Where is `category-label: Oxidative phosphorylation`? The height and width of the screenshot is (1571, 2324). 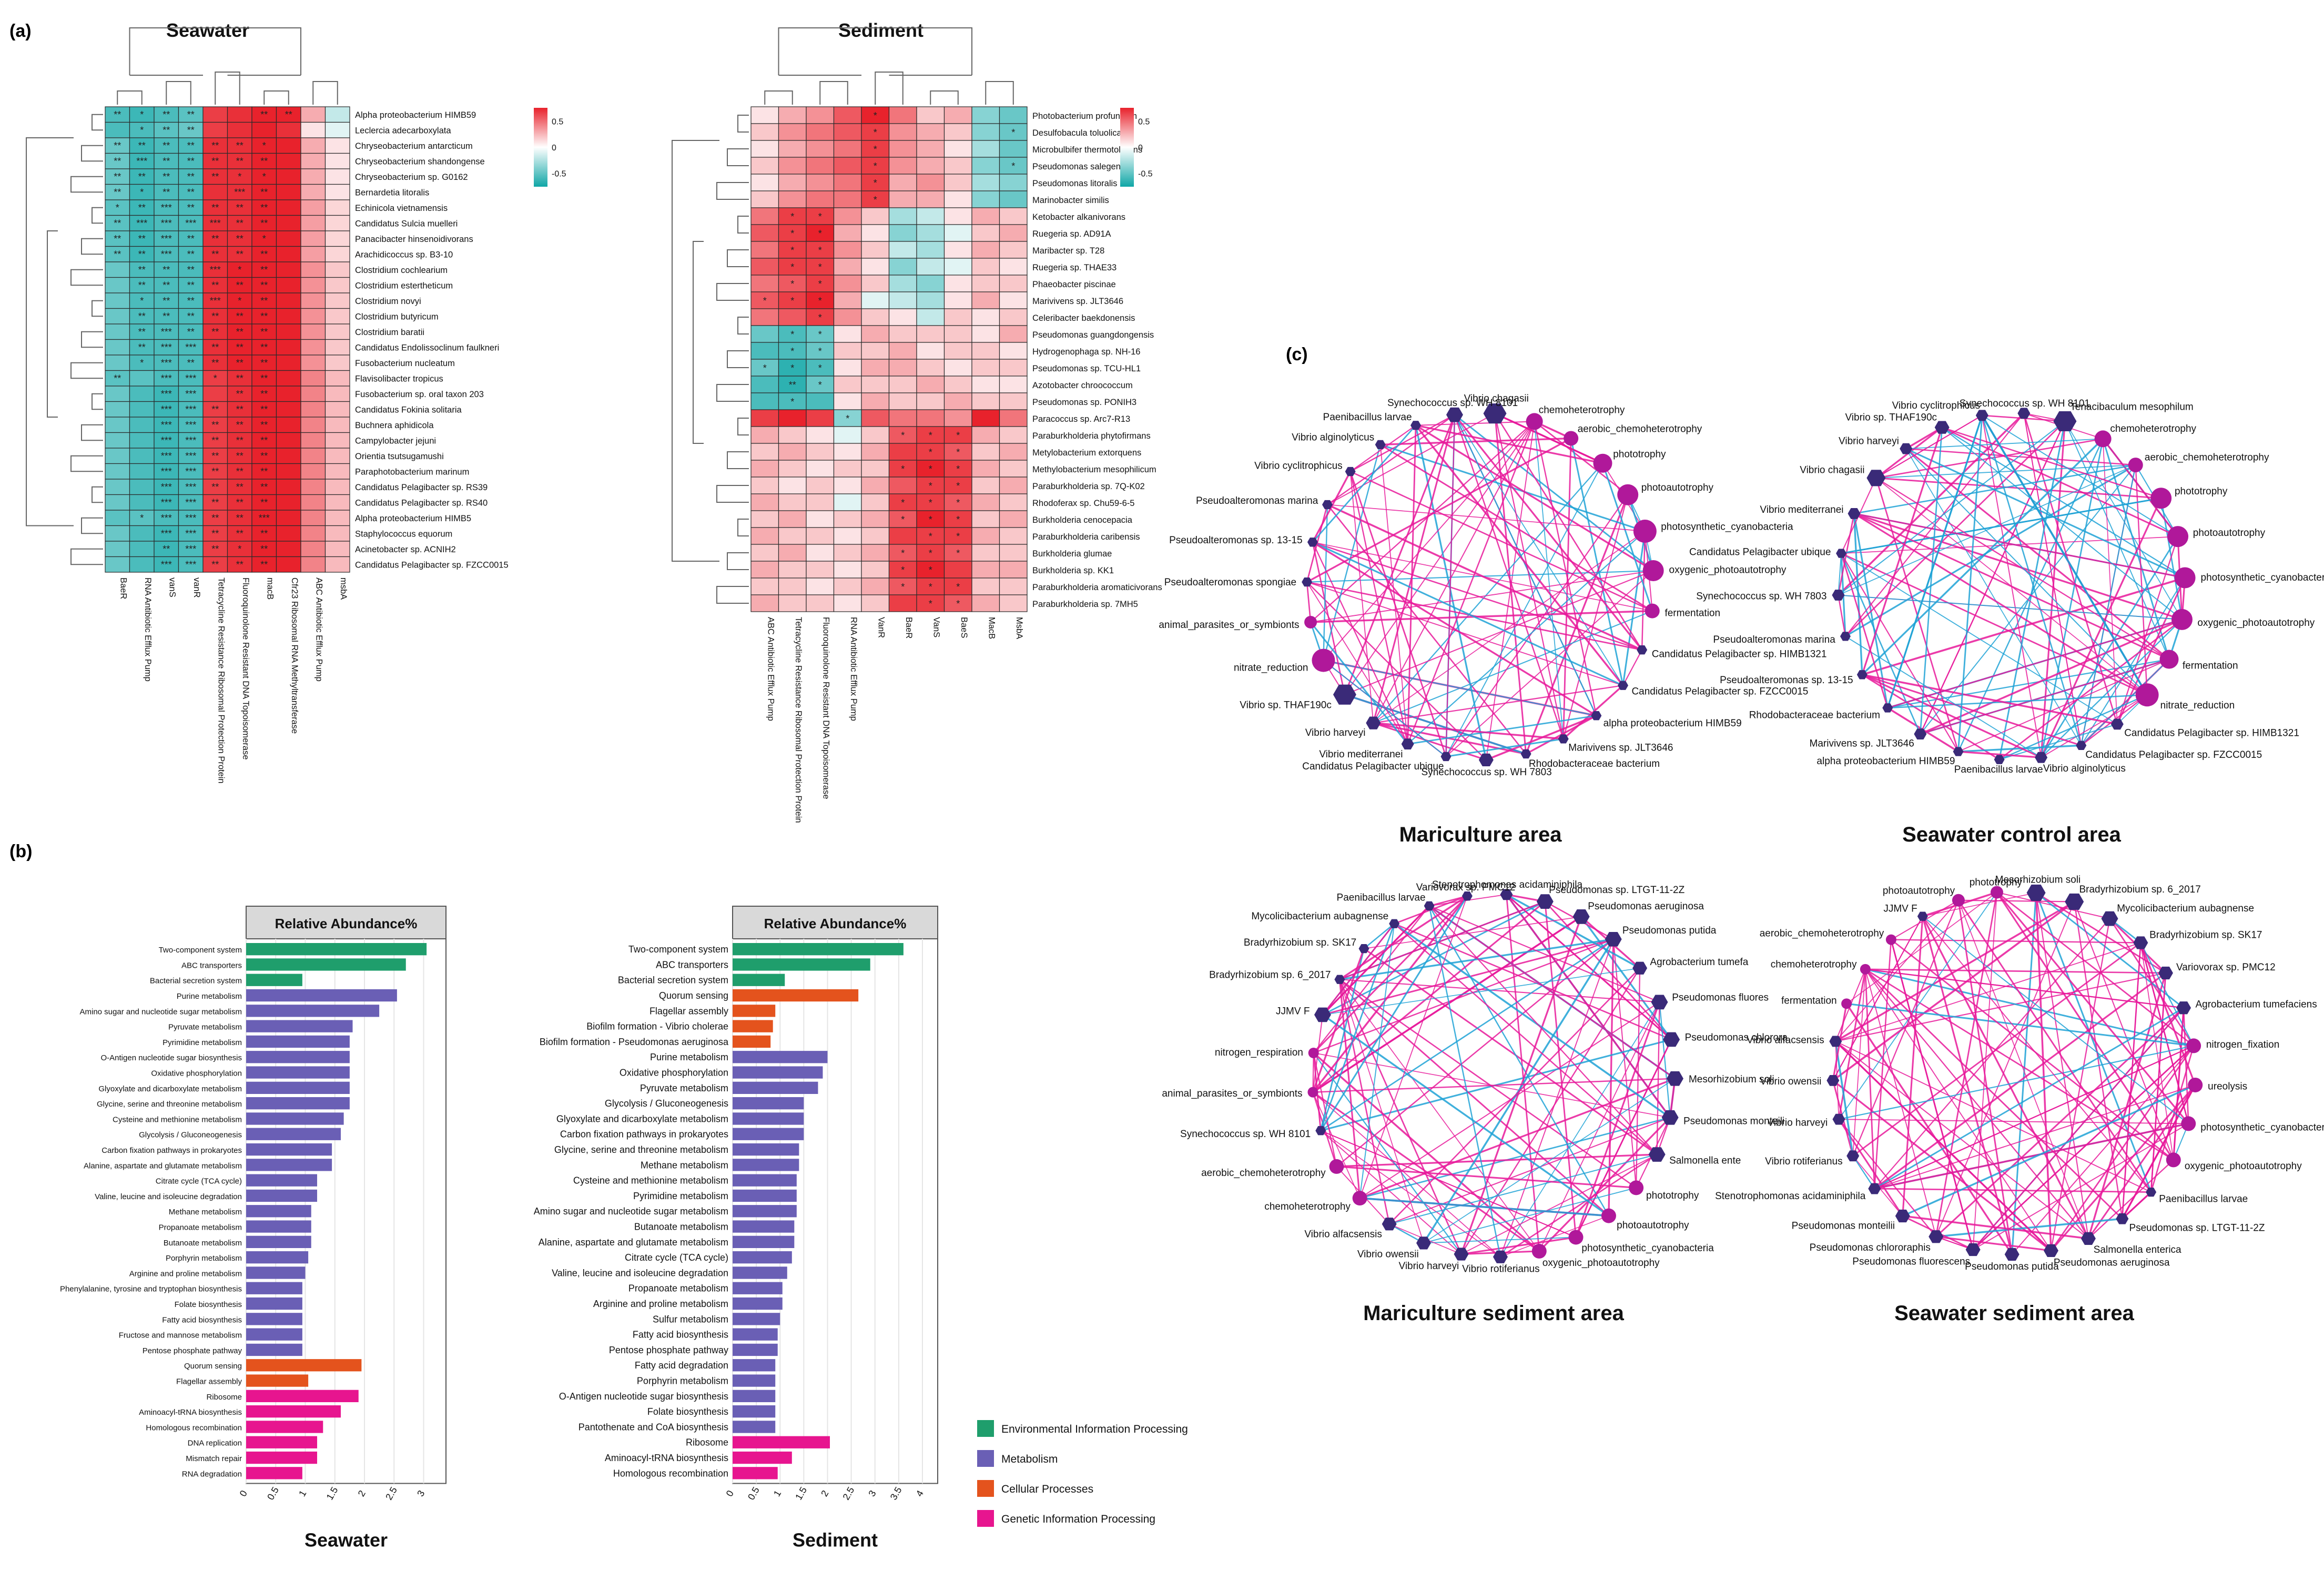
category-label: Oxidative phosphorylation is located at coordinates (196, 1073).